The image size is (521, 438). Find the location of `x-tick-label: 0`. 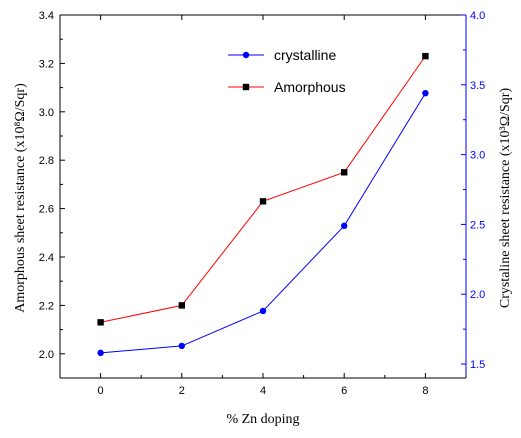

x-tick-label: 0 is located at coordinates (101, 391).